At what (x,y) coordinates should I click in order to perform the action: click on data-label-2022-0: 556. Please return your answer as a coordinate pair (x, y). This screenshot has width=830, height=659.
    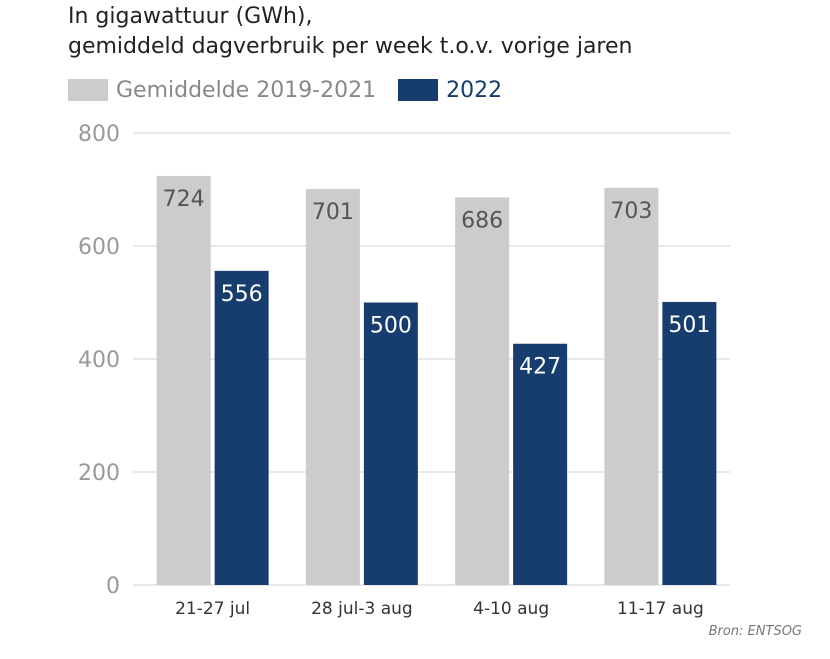
    Looking at the image, I should click on (242, 294).